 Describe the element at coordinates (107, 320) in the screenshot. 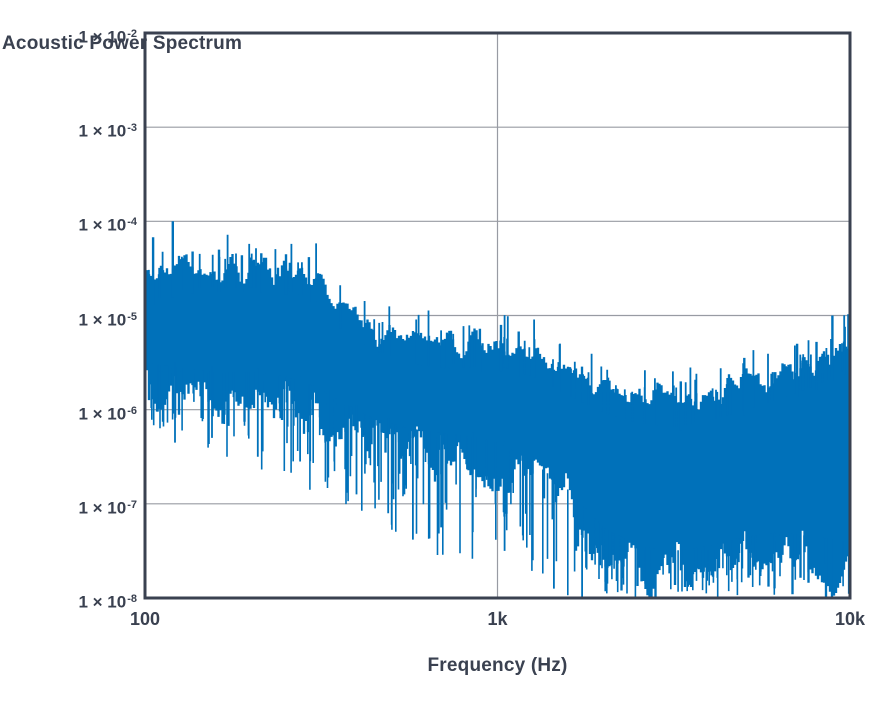

I see `y-tick-label: 1 × 10⁻⁵` at that location.